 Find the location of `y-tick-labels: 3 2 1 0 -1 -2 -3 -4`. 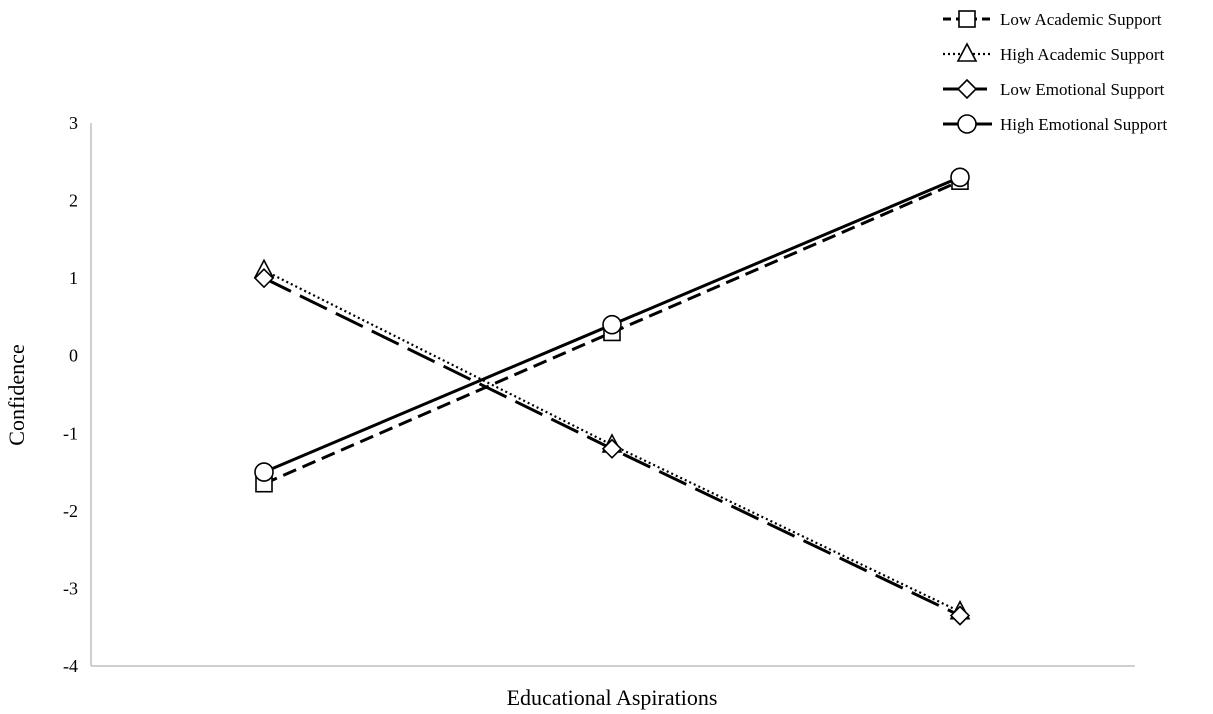

y-tick-labels: 3 2 1 0 -1 -2 -3 -4 is located at coordinates (70, 394).